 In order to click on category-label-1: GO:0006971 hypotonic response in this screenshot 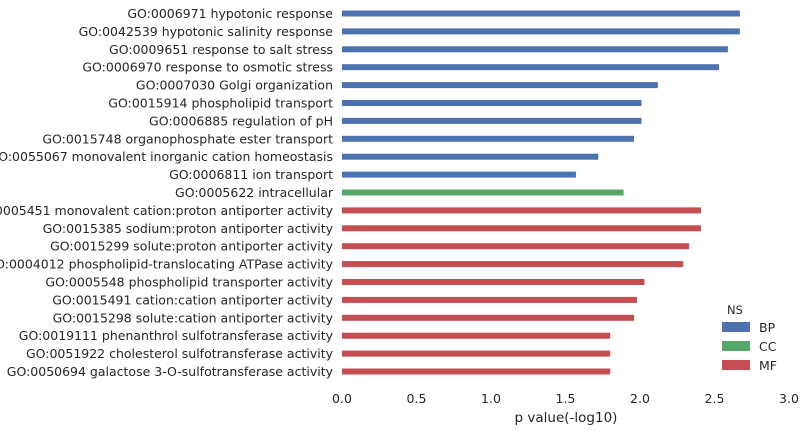, I will do `click(230, 13)`.